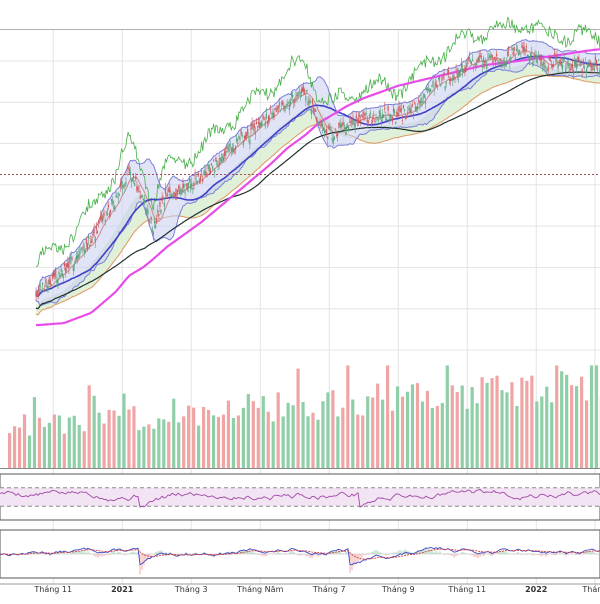  Describe the element at coordinates (398, 589) in the screenshot. I see `x-tick-label: Tháng 9` at that location.